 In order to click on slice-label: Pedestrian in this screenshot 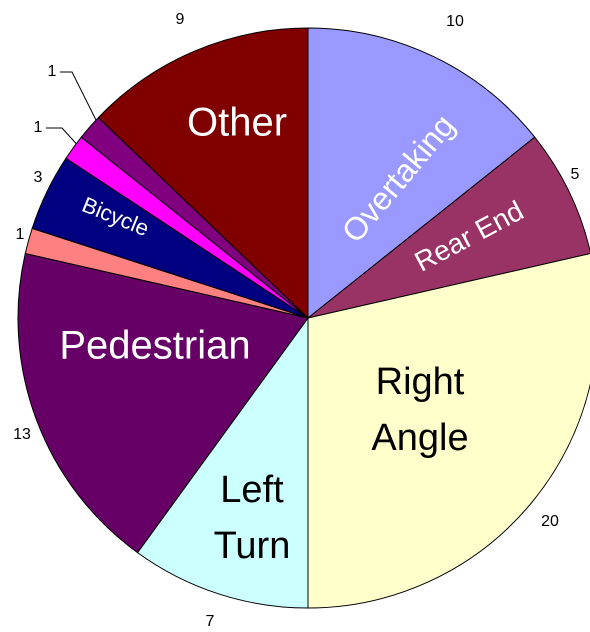, I will do `click(154, 346)`.